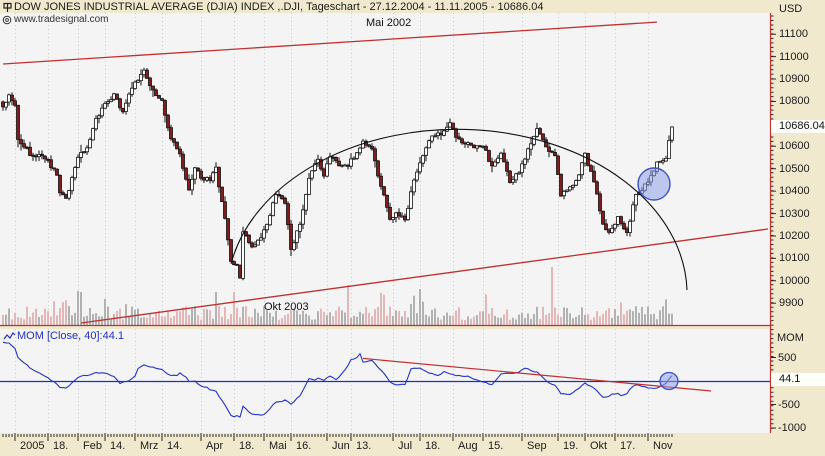 Image resolution: width=825 pixels, height=456 pixels. Describe the element at coordinates (278, 446) in the screenshot. I see `date-tick-label: Mai` at that location.